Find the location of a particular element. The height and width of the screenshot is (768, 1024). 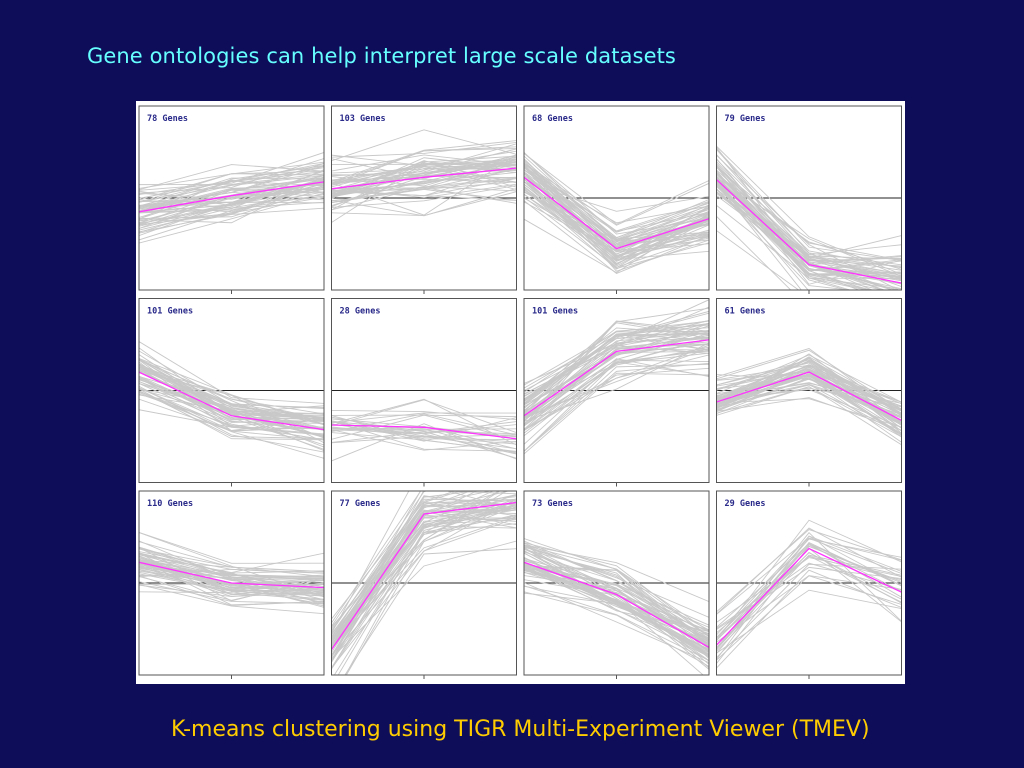

cluster-panel: 103 Genes is located at coordinates (424, 199).